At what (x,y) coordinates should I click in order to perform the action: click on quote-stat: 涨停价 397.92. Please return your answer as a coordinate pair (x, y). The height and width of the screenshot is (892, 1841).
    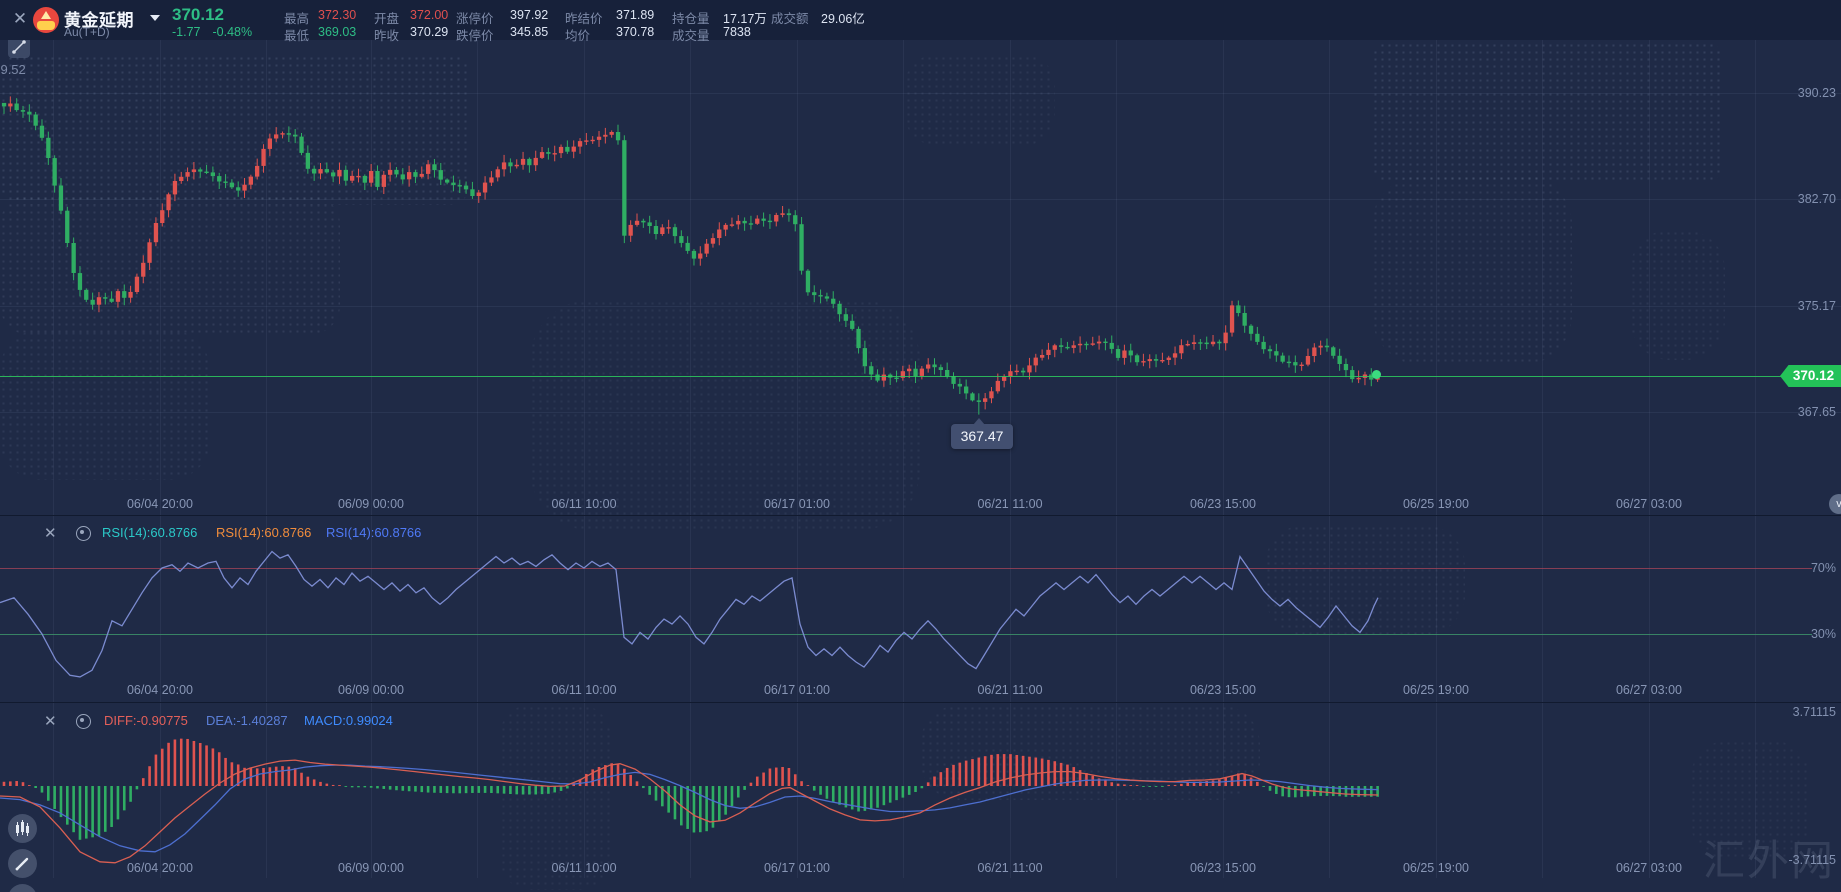
    Looking at the image, I should click on (502, 17).